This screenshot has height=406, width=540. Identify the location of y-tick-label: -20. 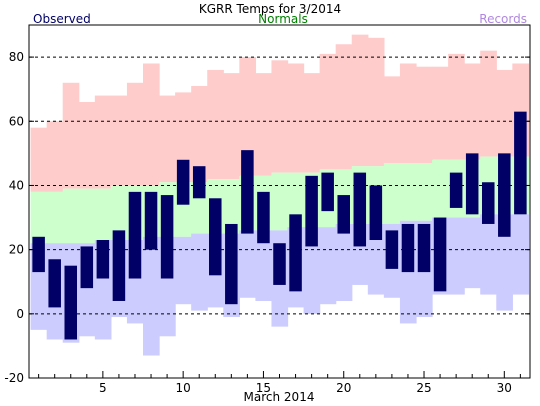
(14, 378).